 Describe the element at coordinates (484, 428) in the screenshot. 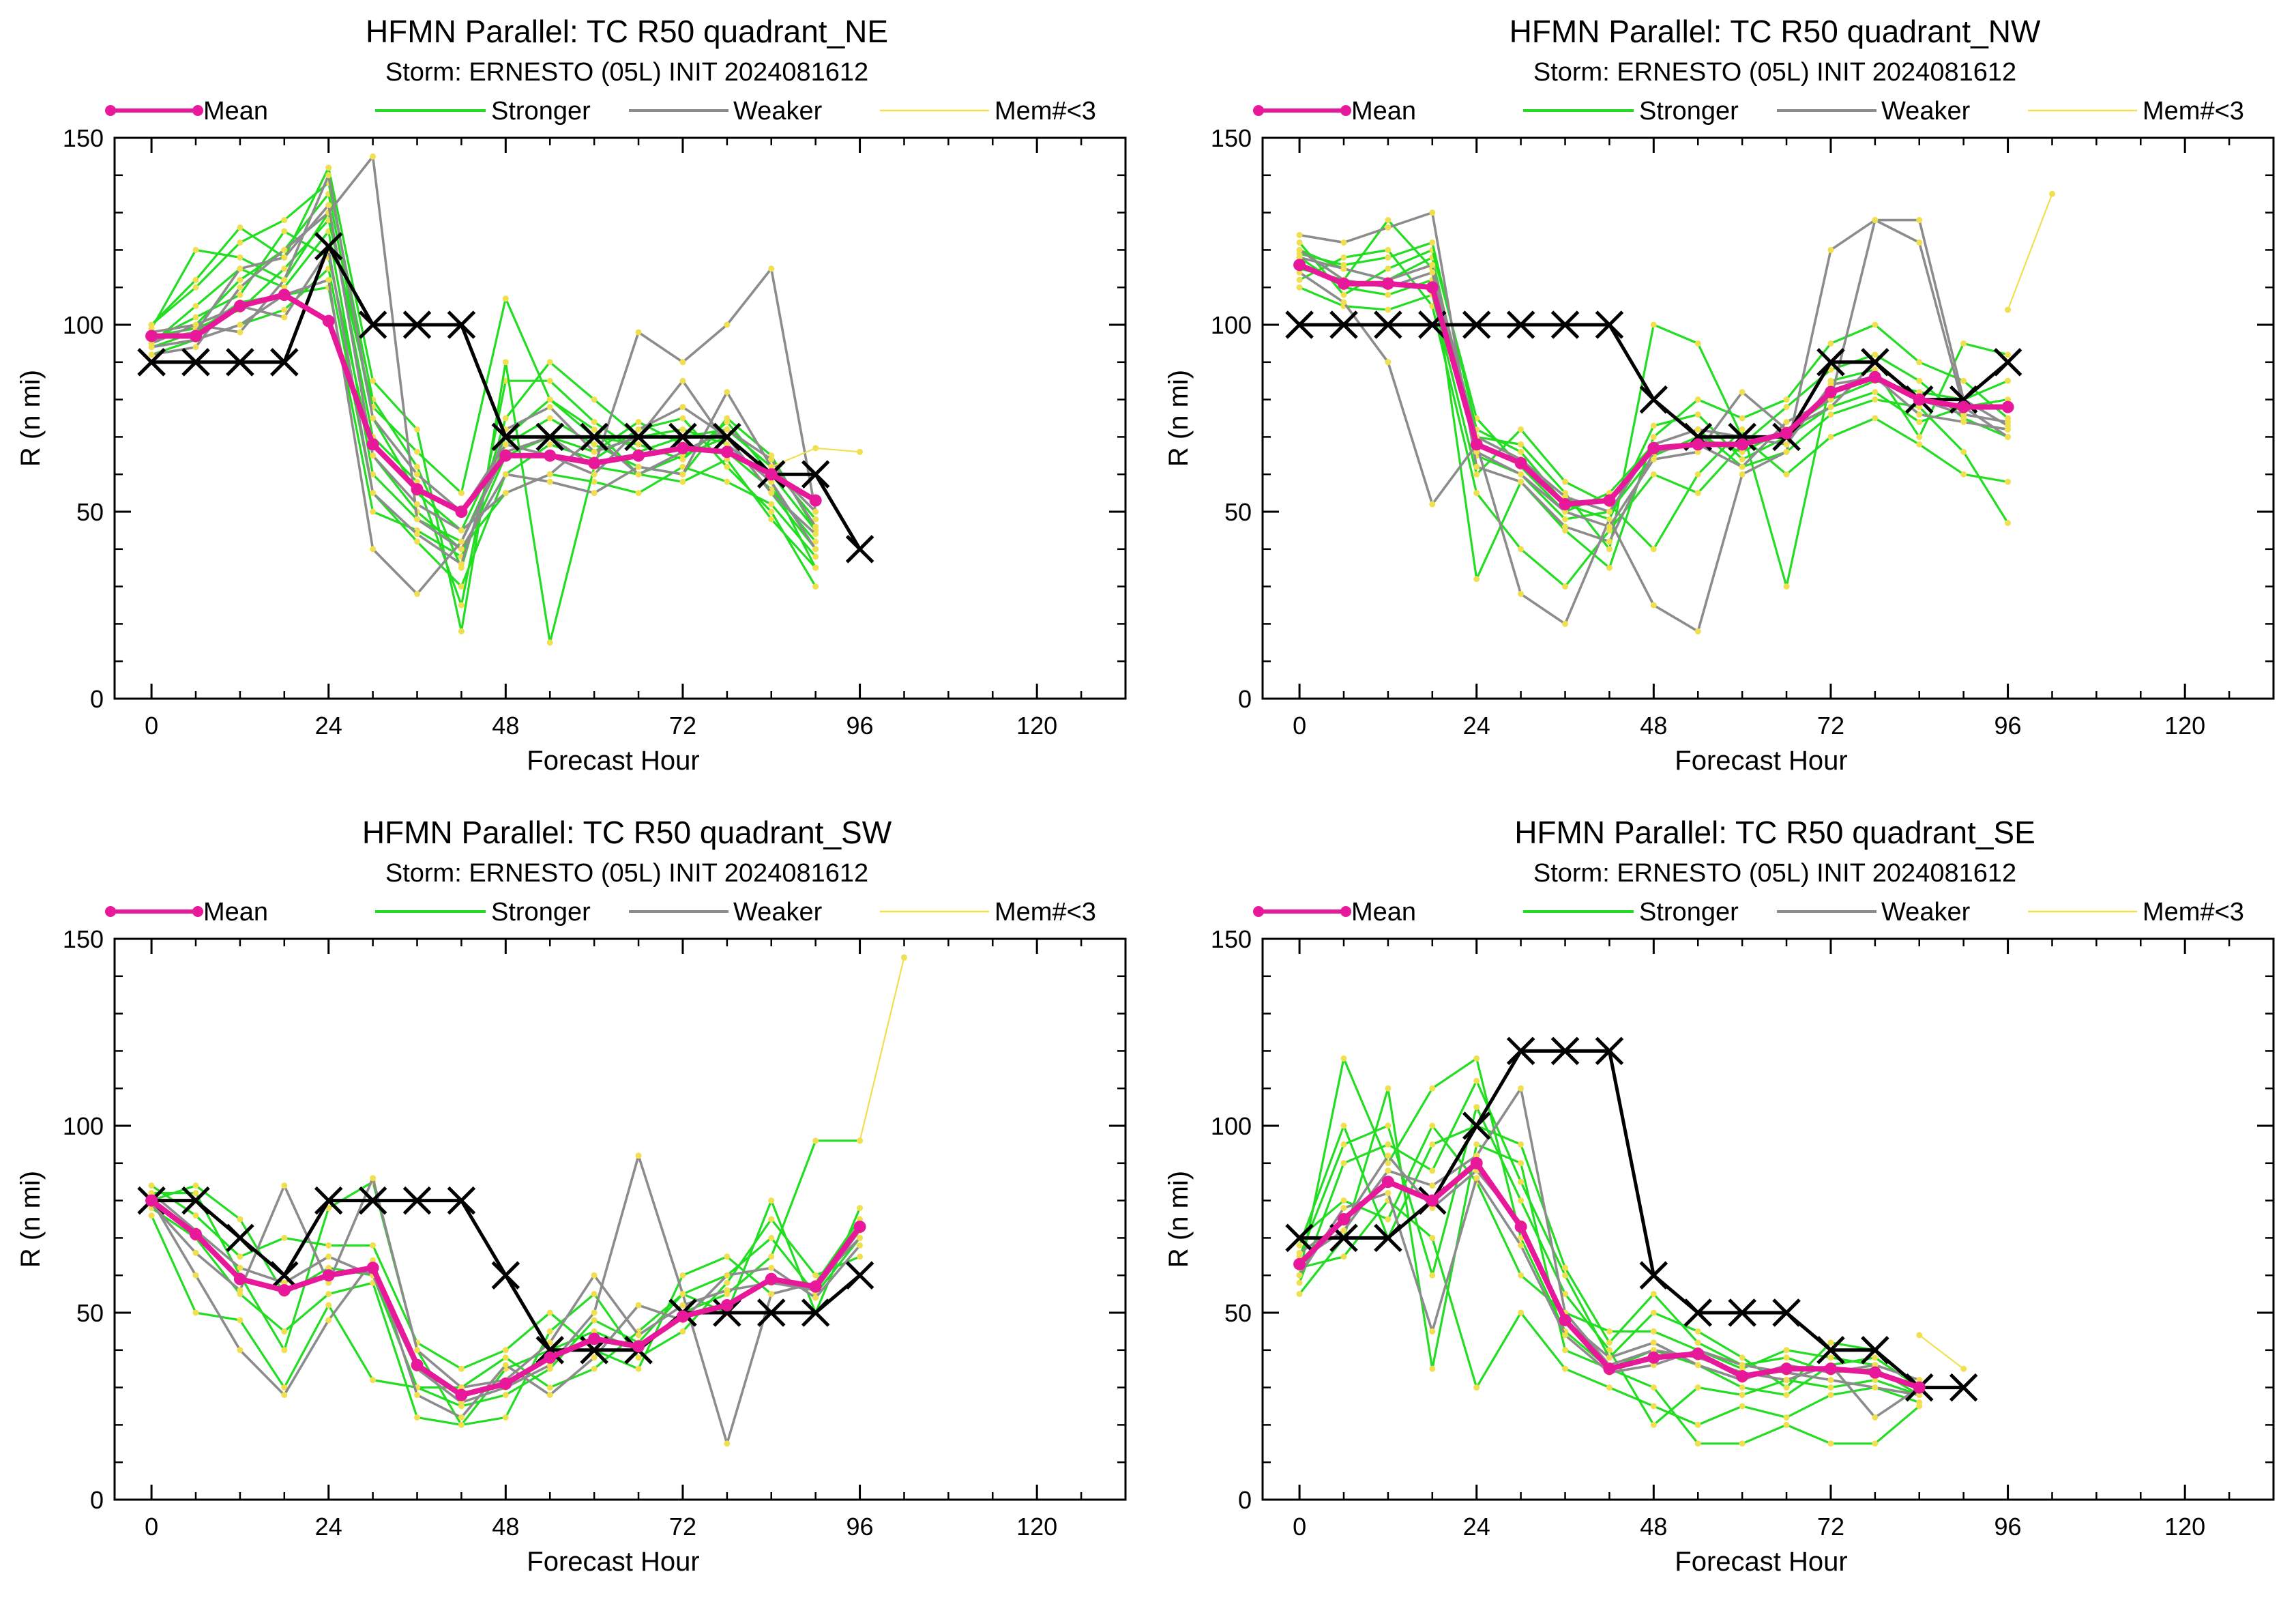

I see `stronger-member-line` at that location.